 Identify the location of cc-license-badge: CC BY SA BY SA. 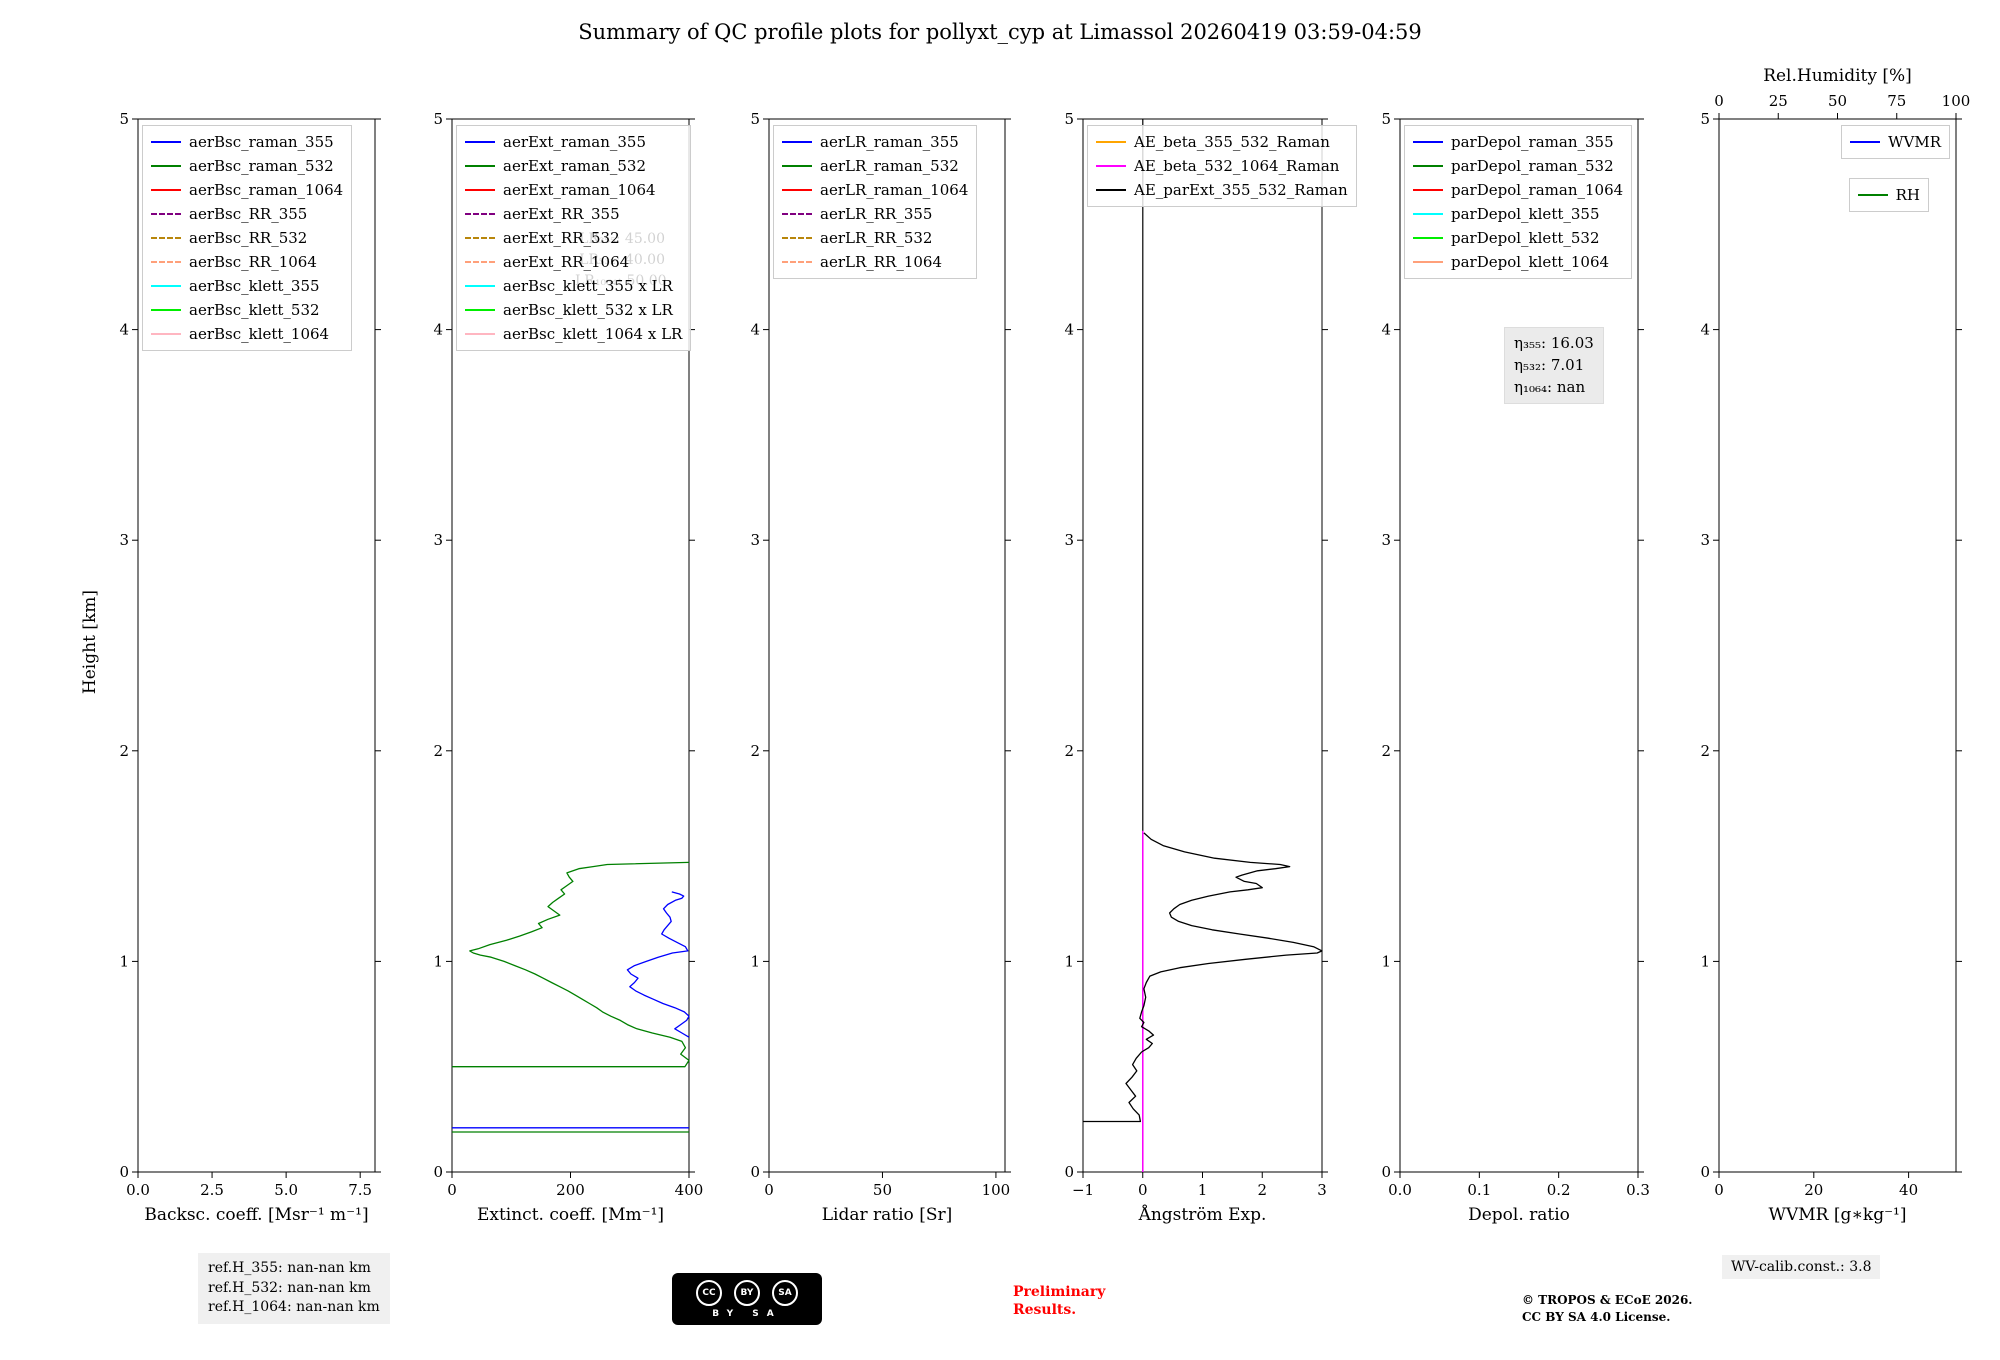
(747, 1299).